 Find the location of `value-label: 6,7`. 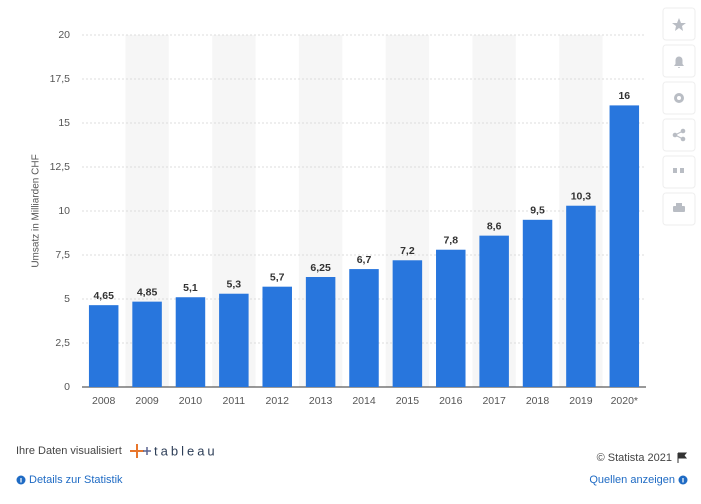

value-label: 6,7 is located at coordinates (364, 260).